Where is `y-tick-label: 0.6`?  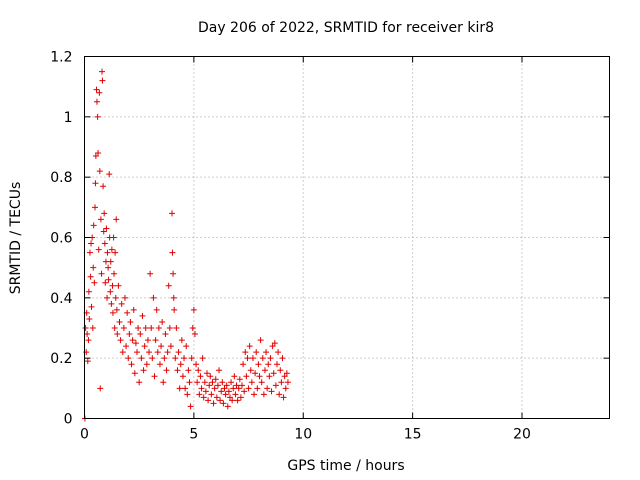 y-tick-label: 0.6 is located at coordinates (61, 239).